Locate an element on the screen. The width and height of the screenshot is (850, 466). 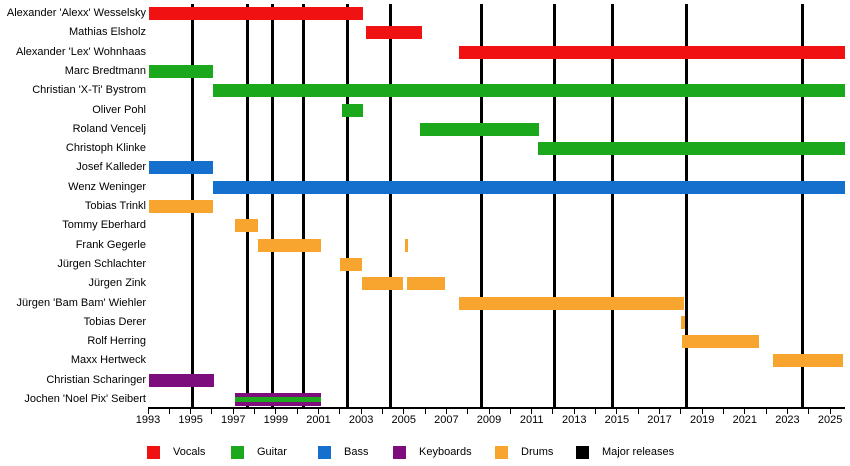
axis-tick-label: 2023 is located at coordinates (787, 420).